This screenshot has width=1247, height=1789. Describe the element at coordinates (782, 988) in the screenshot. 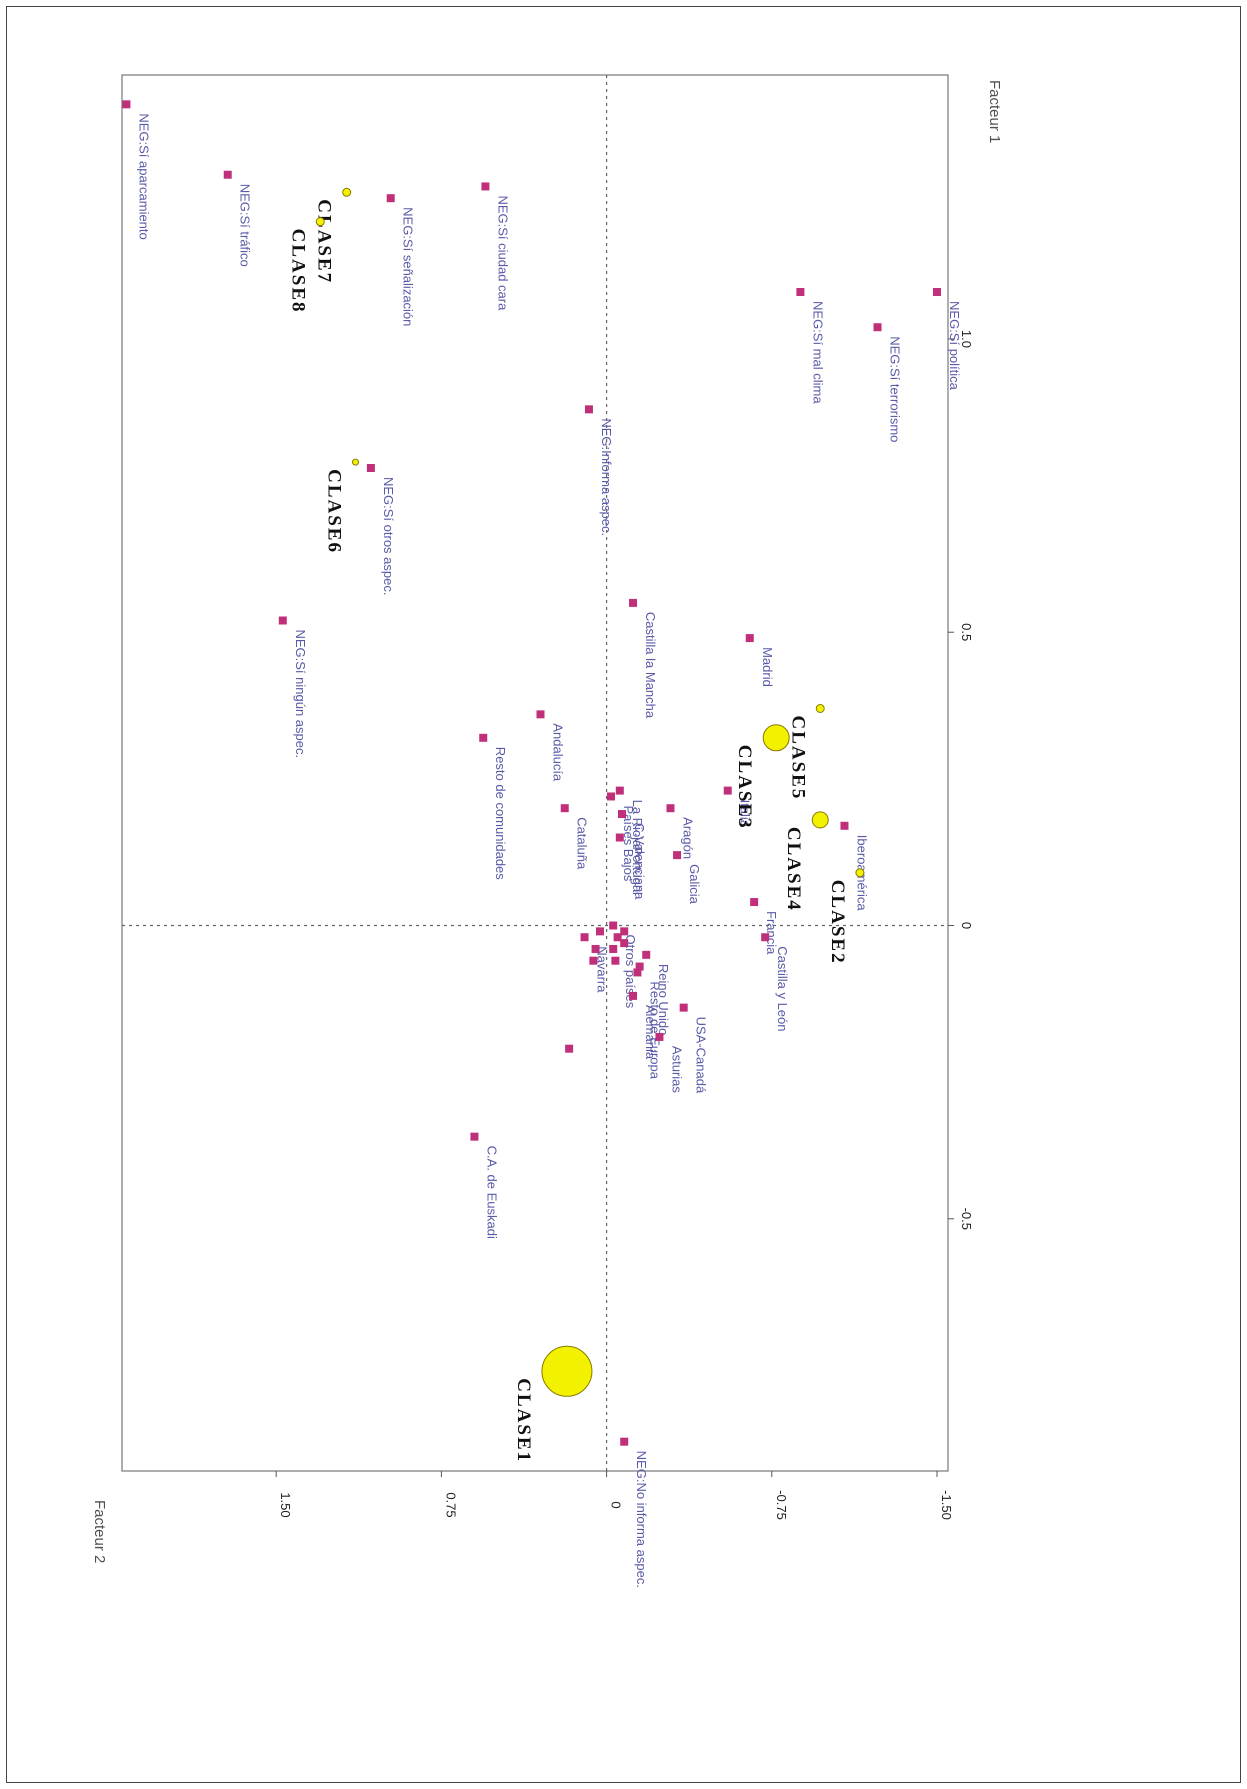

I see `modality-label: Castilla y León` at that location.